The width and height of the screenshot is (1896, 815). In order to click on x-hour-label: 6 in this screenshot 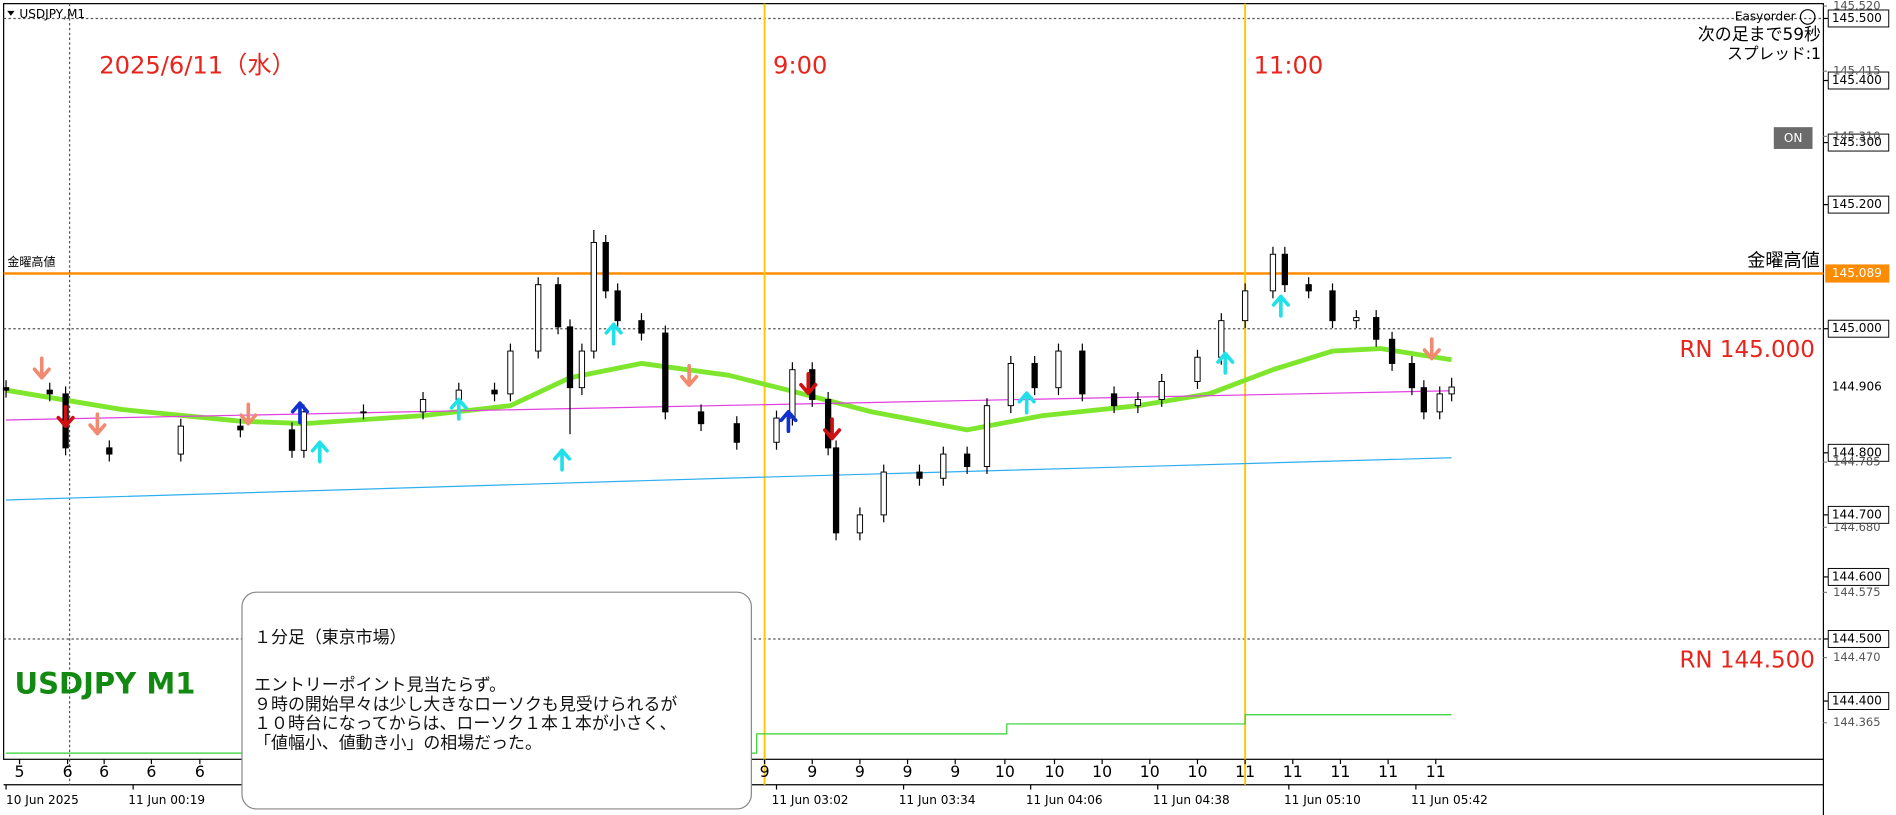, I will do `click(151, 771)`.